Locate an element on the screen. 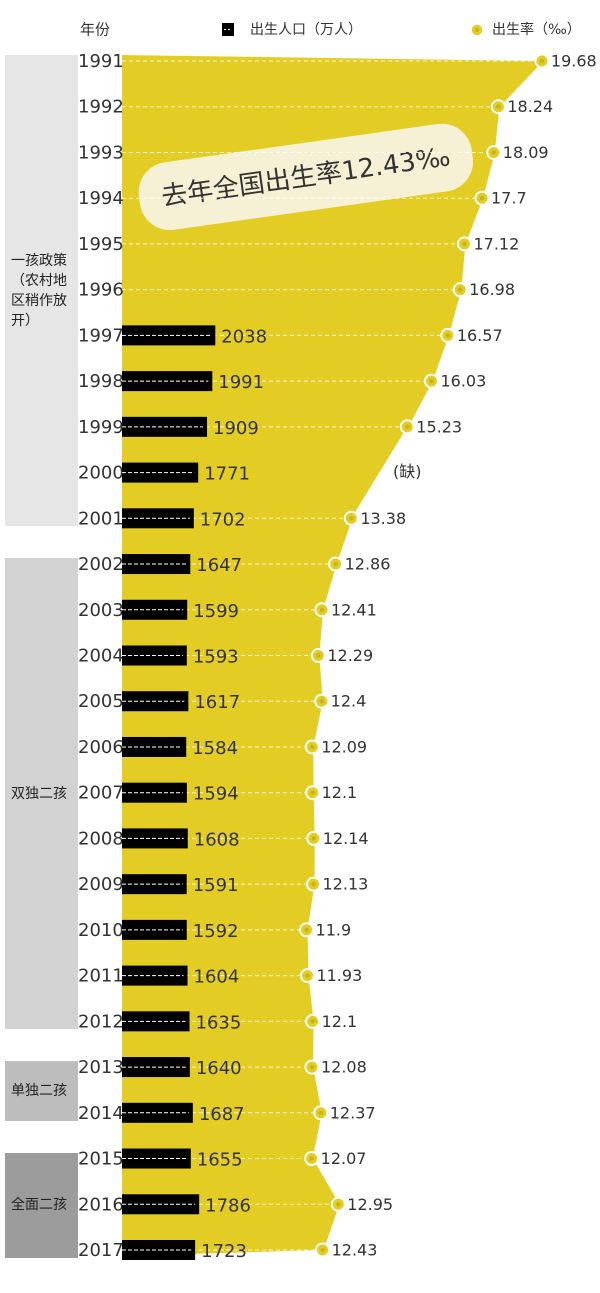 Image resolution: width=600 pixels, height=1293 pixels. rate-label: 12.43 is located at coordinates (355, 1250).